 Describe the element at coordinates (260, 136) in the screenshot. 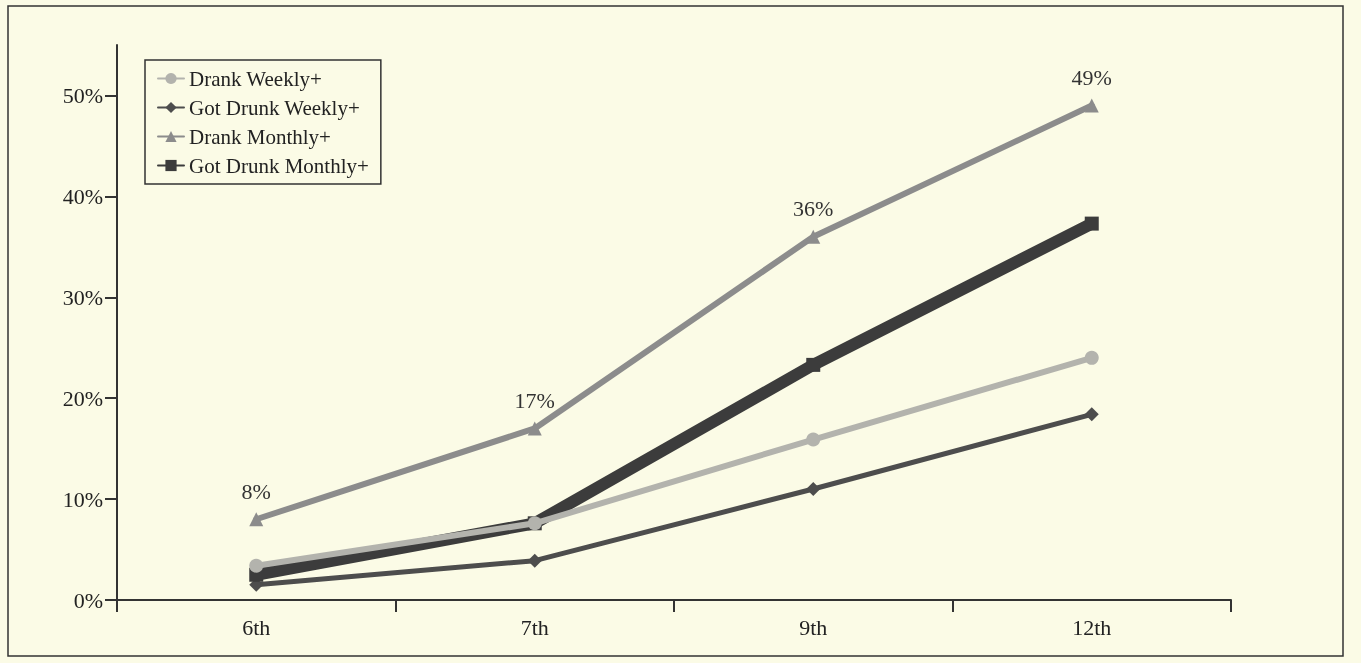

I see `legend-label: Drank Monthly+` at that location.